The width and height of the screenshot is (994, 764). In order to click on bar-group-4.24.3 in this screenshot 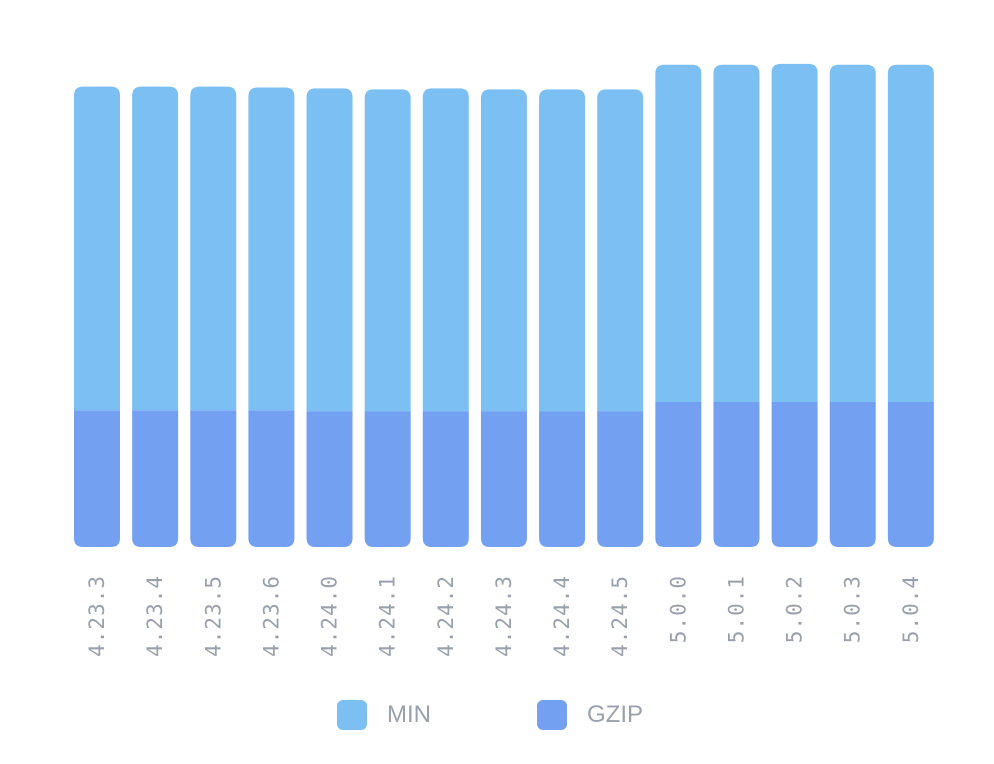, I will do `click(503, 318)`.